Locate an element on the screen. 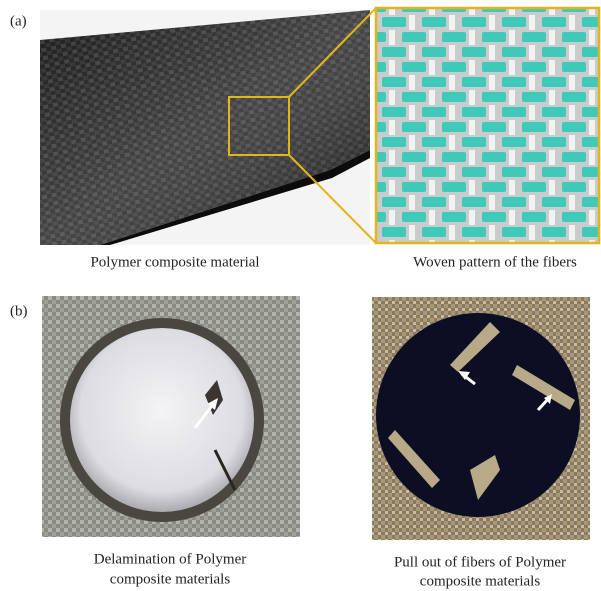  caption: Woven pattern of the fibers is located at coordinates (495, 262).